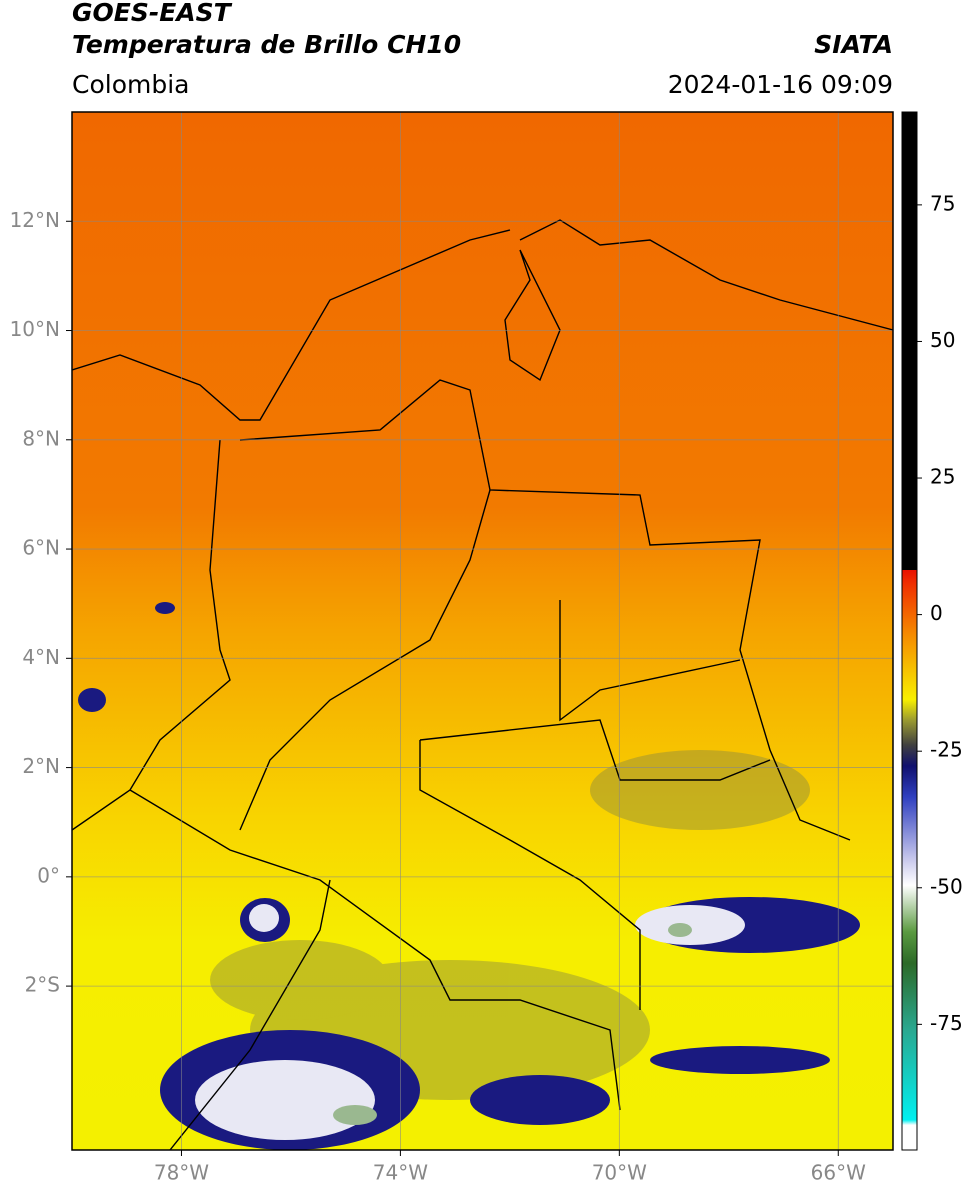 The width and height of the screenshot is (966, 1194). I want to click on x-tick-label: 74°W, so click(400, 1173).